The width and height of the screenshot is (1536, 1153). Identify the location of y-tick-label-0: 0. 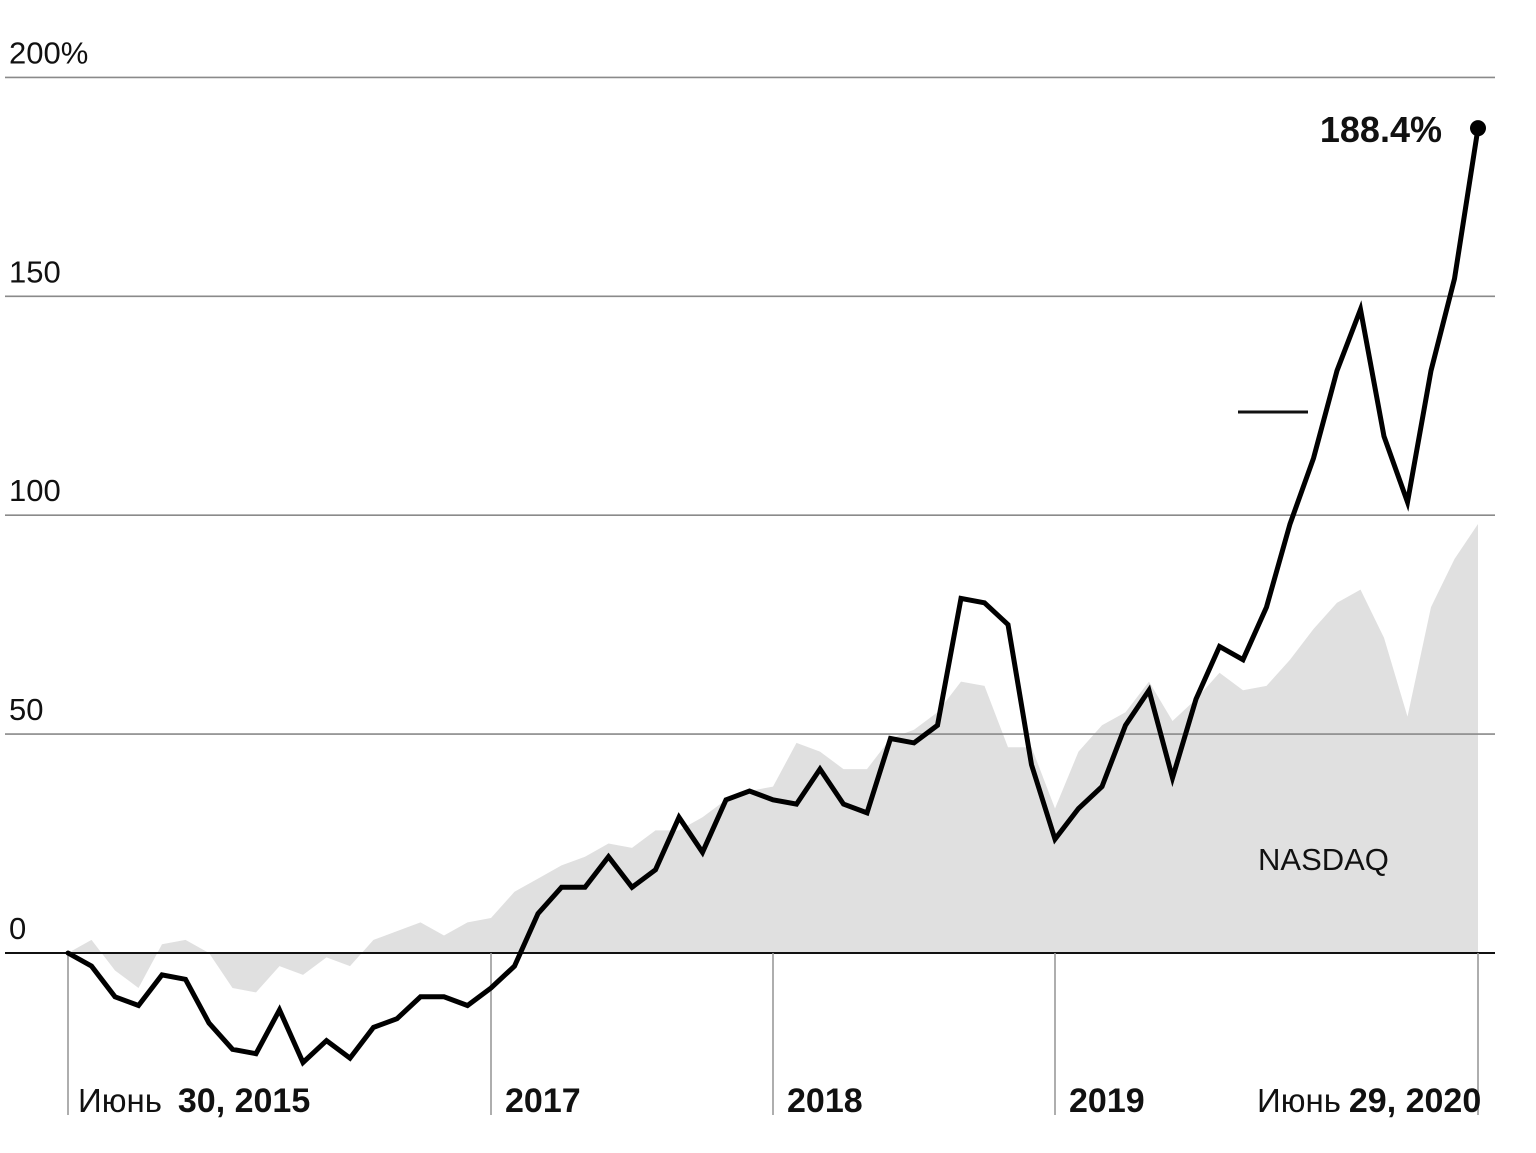
(17, 928).